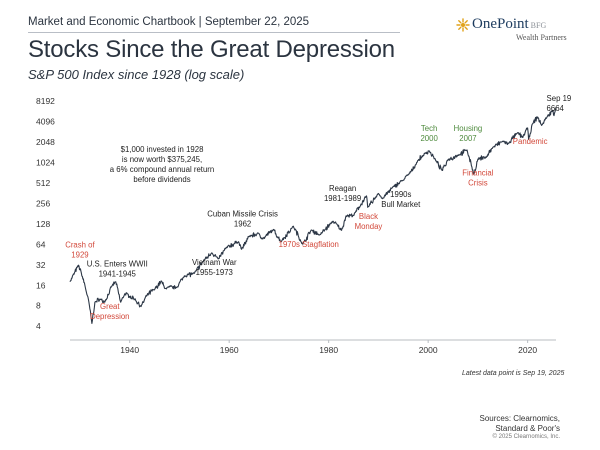 The width and height of the screenshot is (600, 450). Describe the element at coordinates (41, 265) in the screenshot. I see `y-tick-label: 32` at that location.